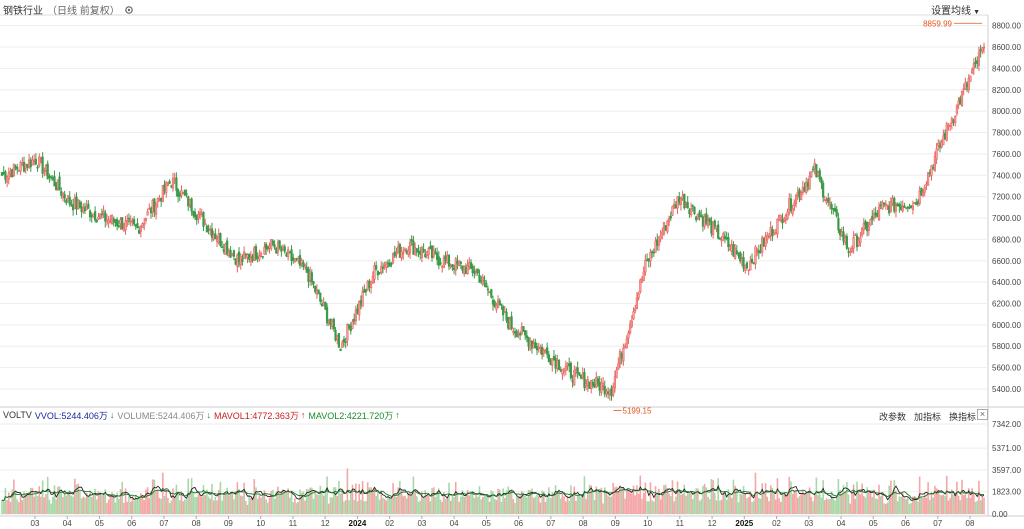  What do you see at coordinates (892, 417) in the screenshot?
I see `change-params-button: 改参数` at bounding box center [892, 417].